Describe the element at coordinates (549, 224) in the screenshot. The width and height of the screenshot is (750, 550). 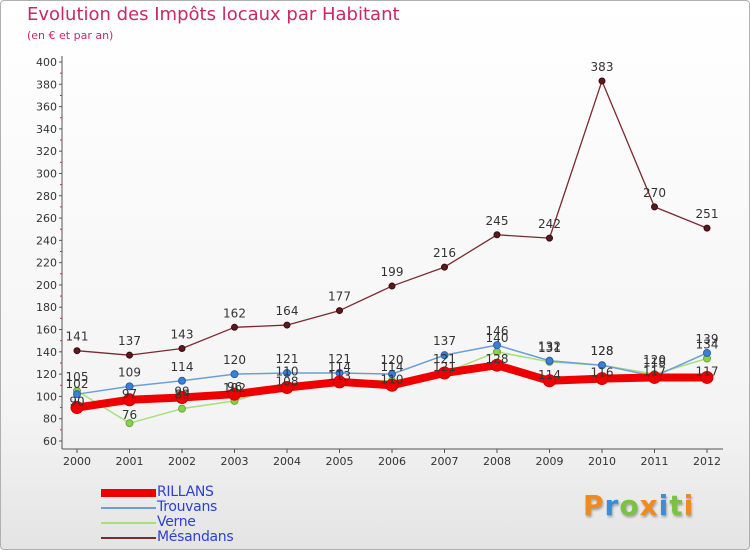
I see `data-label: 242` at that location.